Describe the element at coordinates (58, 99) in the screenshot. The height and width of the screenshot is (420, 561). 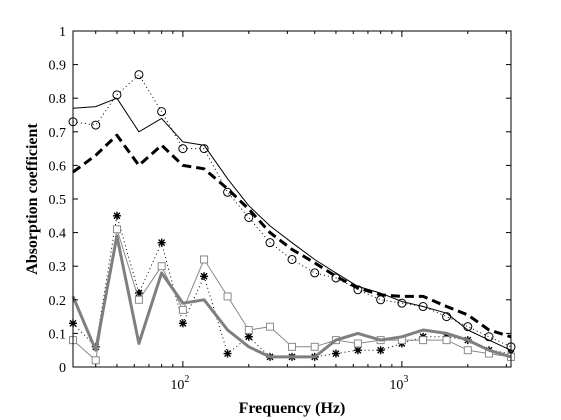
I see `y-tick-label: 0.8` at that location.